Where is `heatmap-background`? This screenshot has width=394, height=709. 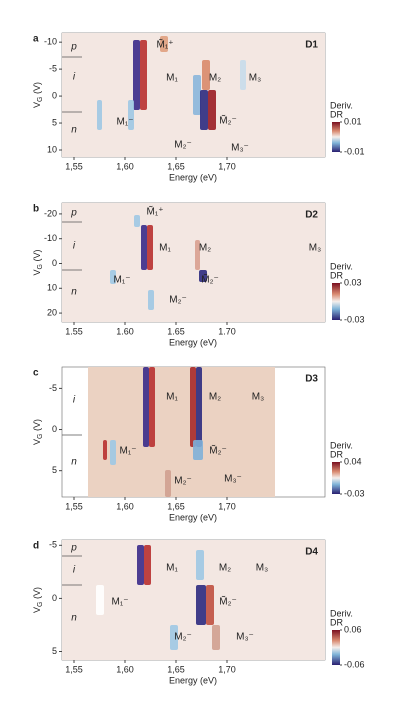
heatmap-background is located at coordinates (181, 432).